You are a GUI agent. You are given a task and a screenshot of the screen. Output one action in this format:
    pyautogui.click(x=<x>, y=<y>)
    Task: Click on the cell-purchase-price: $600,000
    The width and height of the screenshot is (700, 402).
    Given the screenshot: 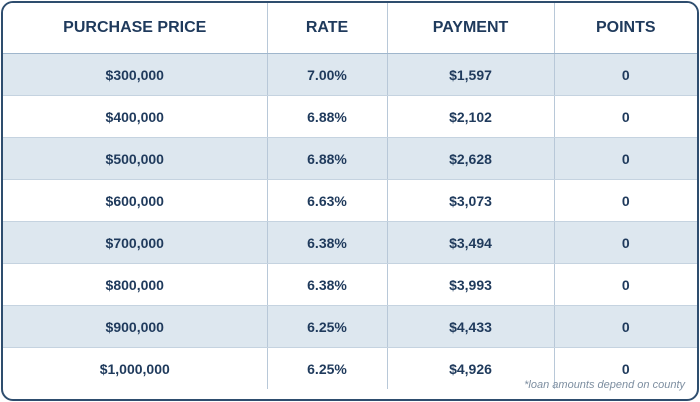 What is the action you would take?
    pyautogui.click(x=135, y=200)
    